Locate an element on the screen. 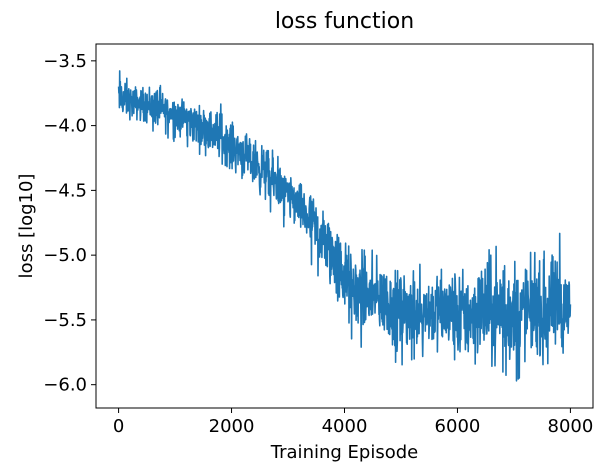  y-tick-label: −5.5 is located at coordinates (65, 320).